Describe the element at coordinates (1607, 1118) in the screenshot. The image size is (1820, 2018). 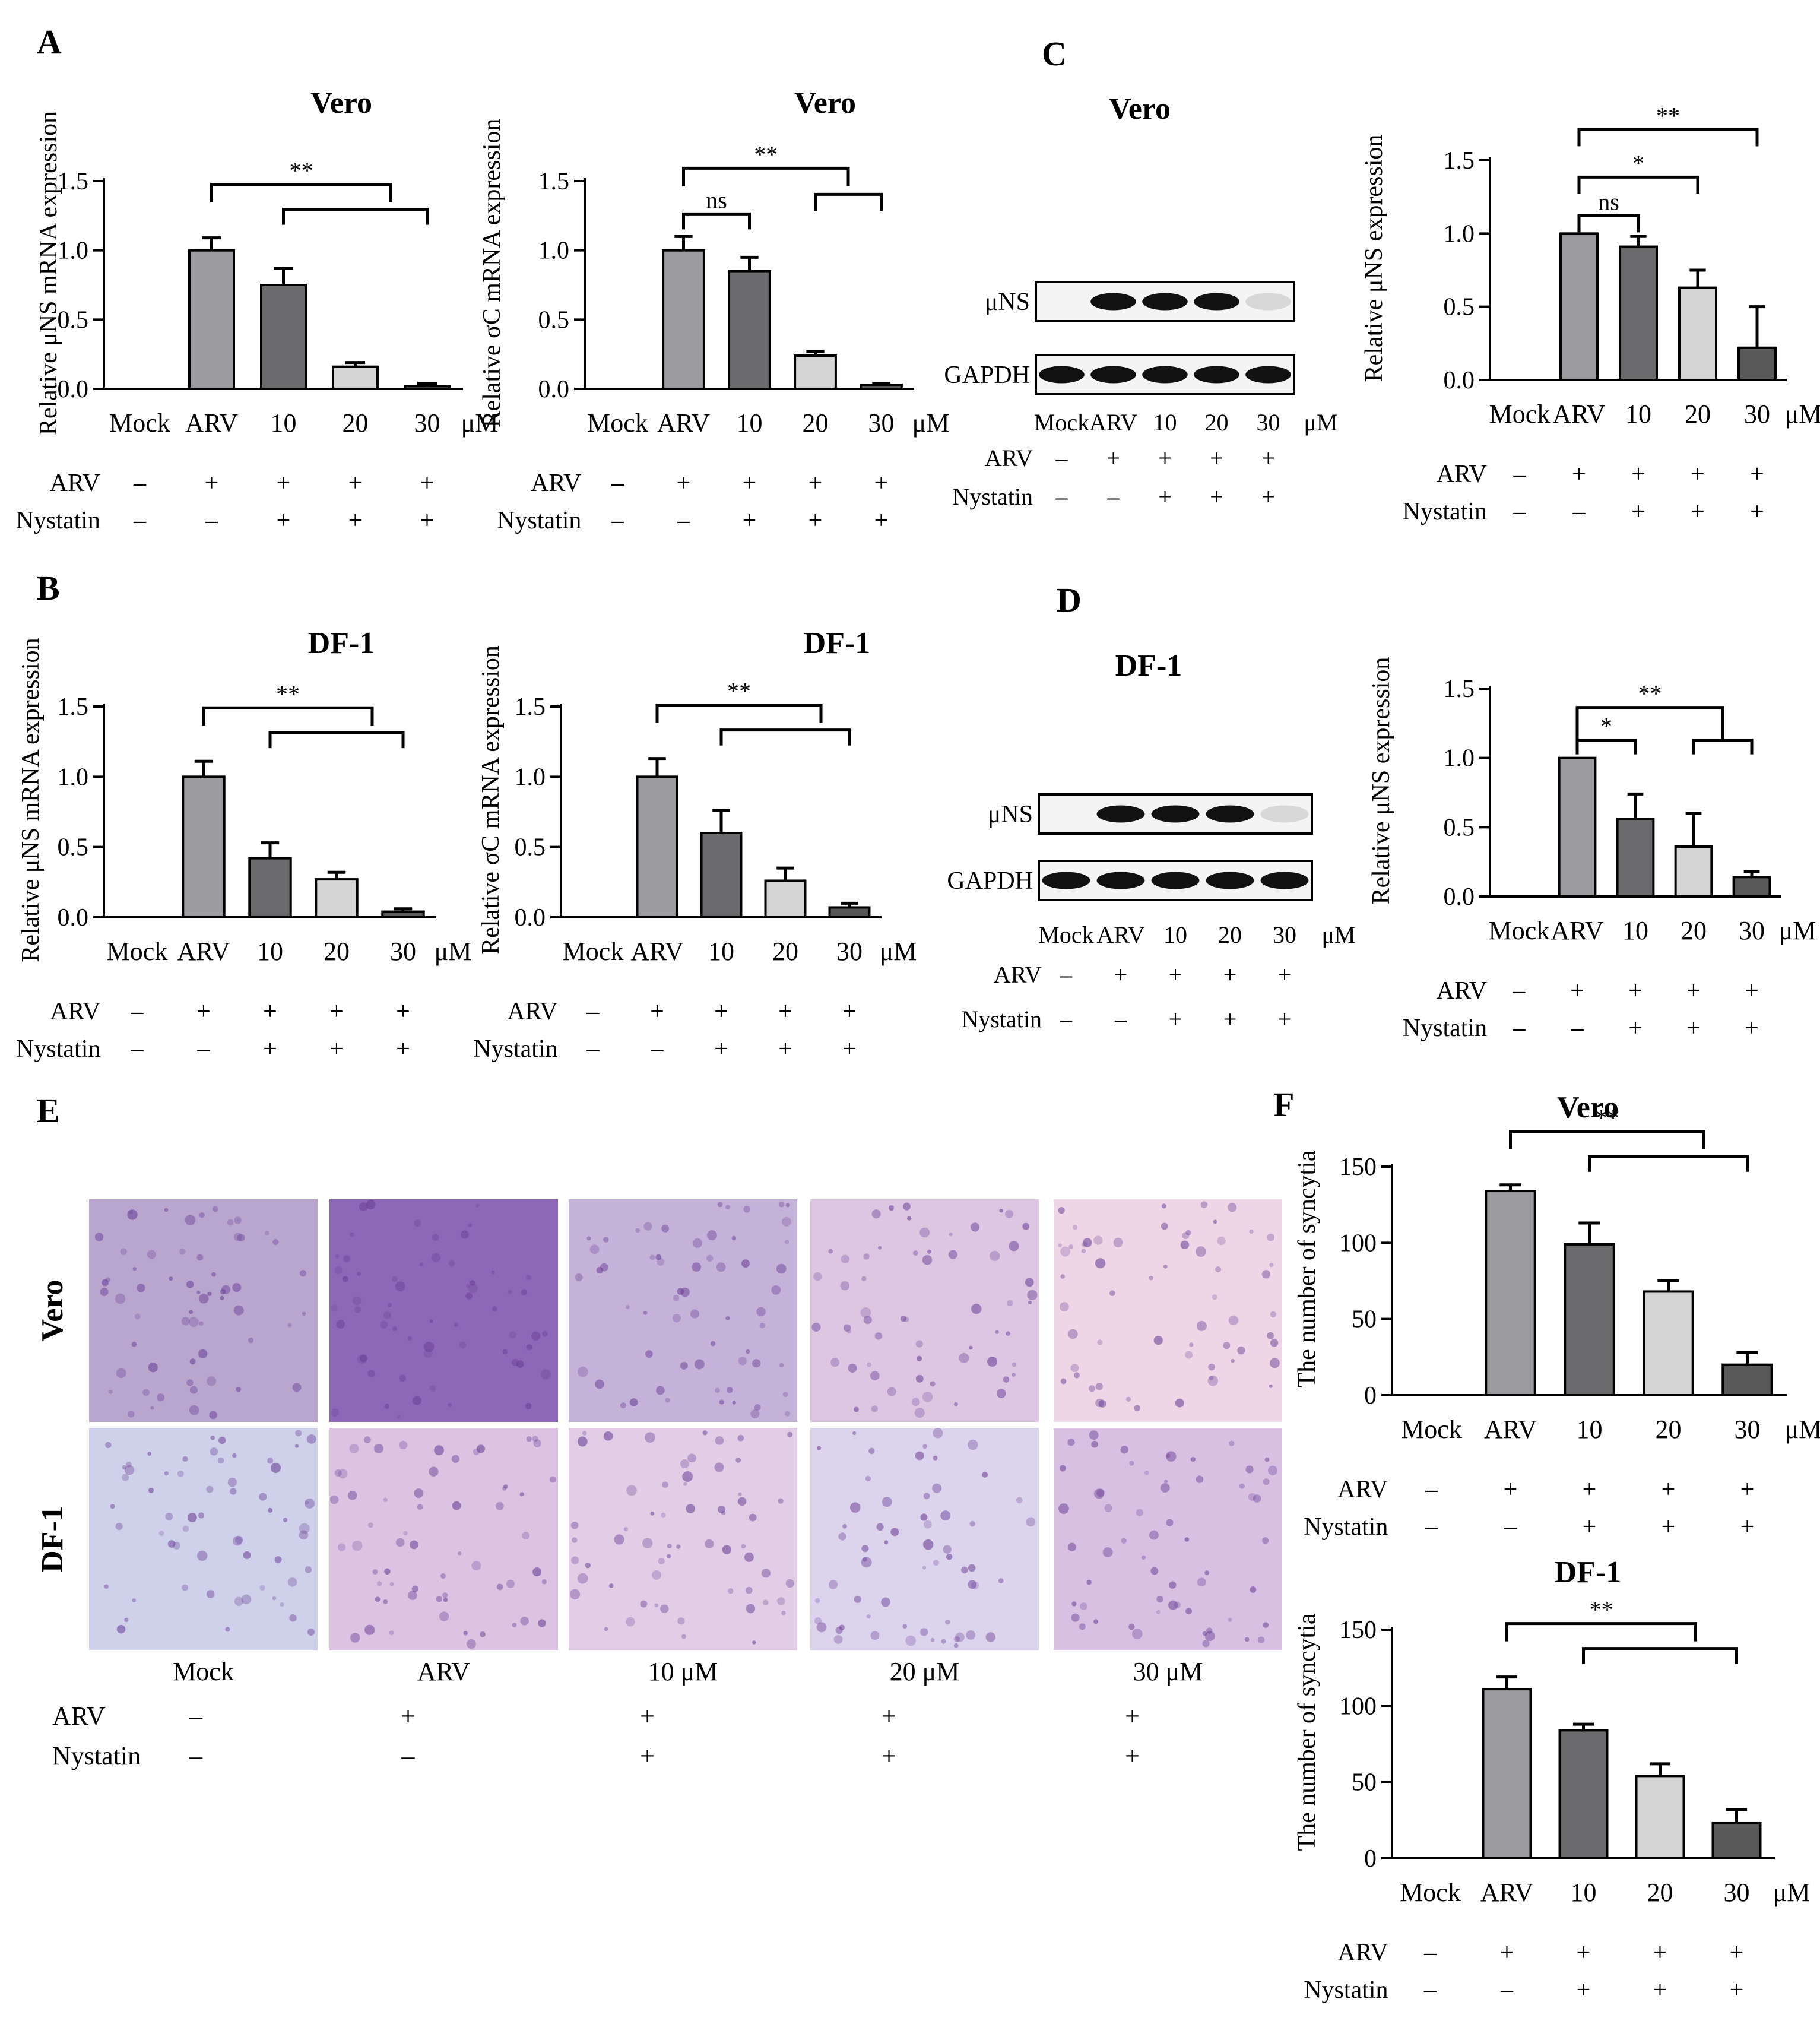
I see `significance-label: **` at that location.